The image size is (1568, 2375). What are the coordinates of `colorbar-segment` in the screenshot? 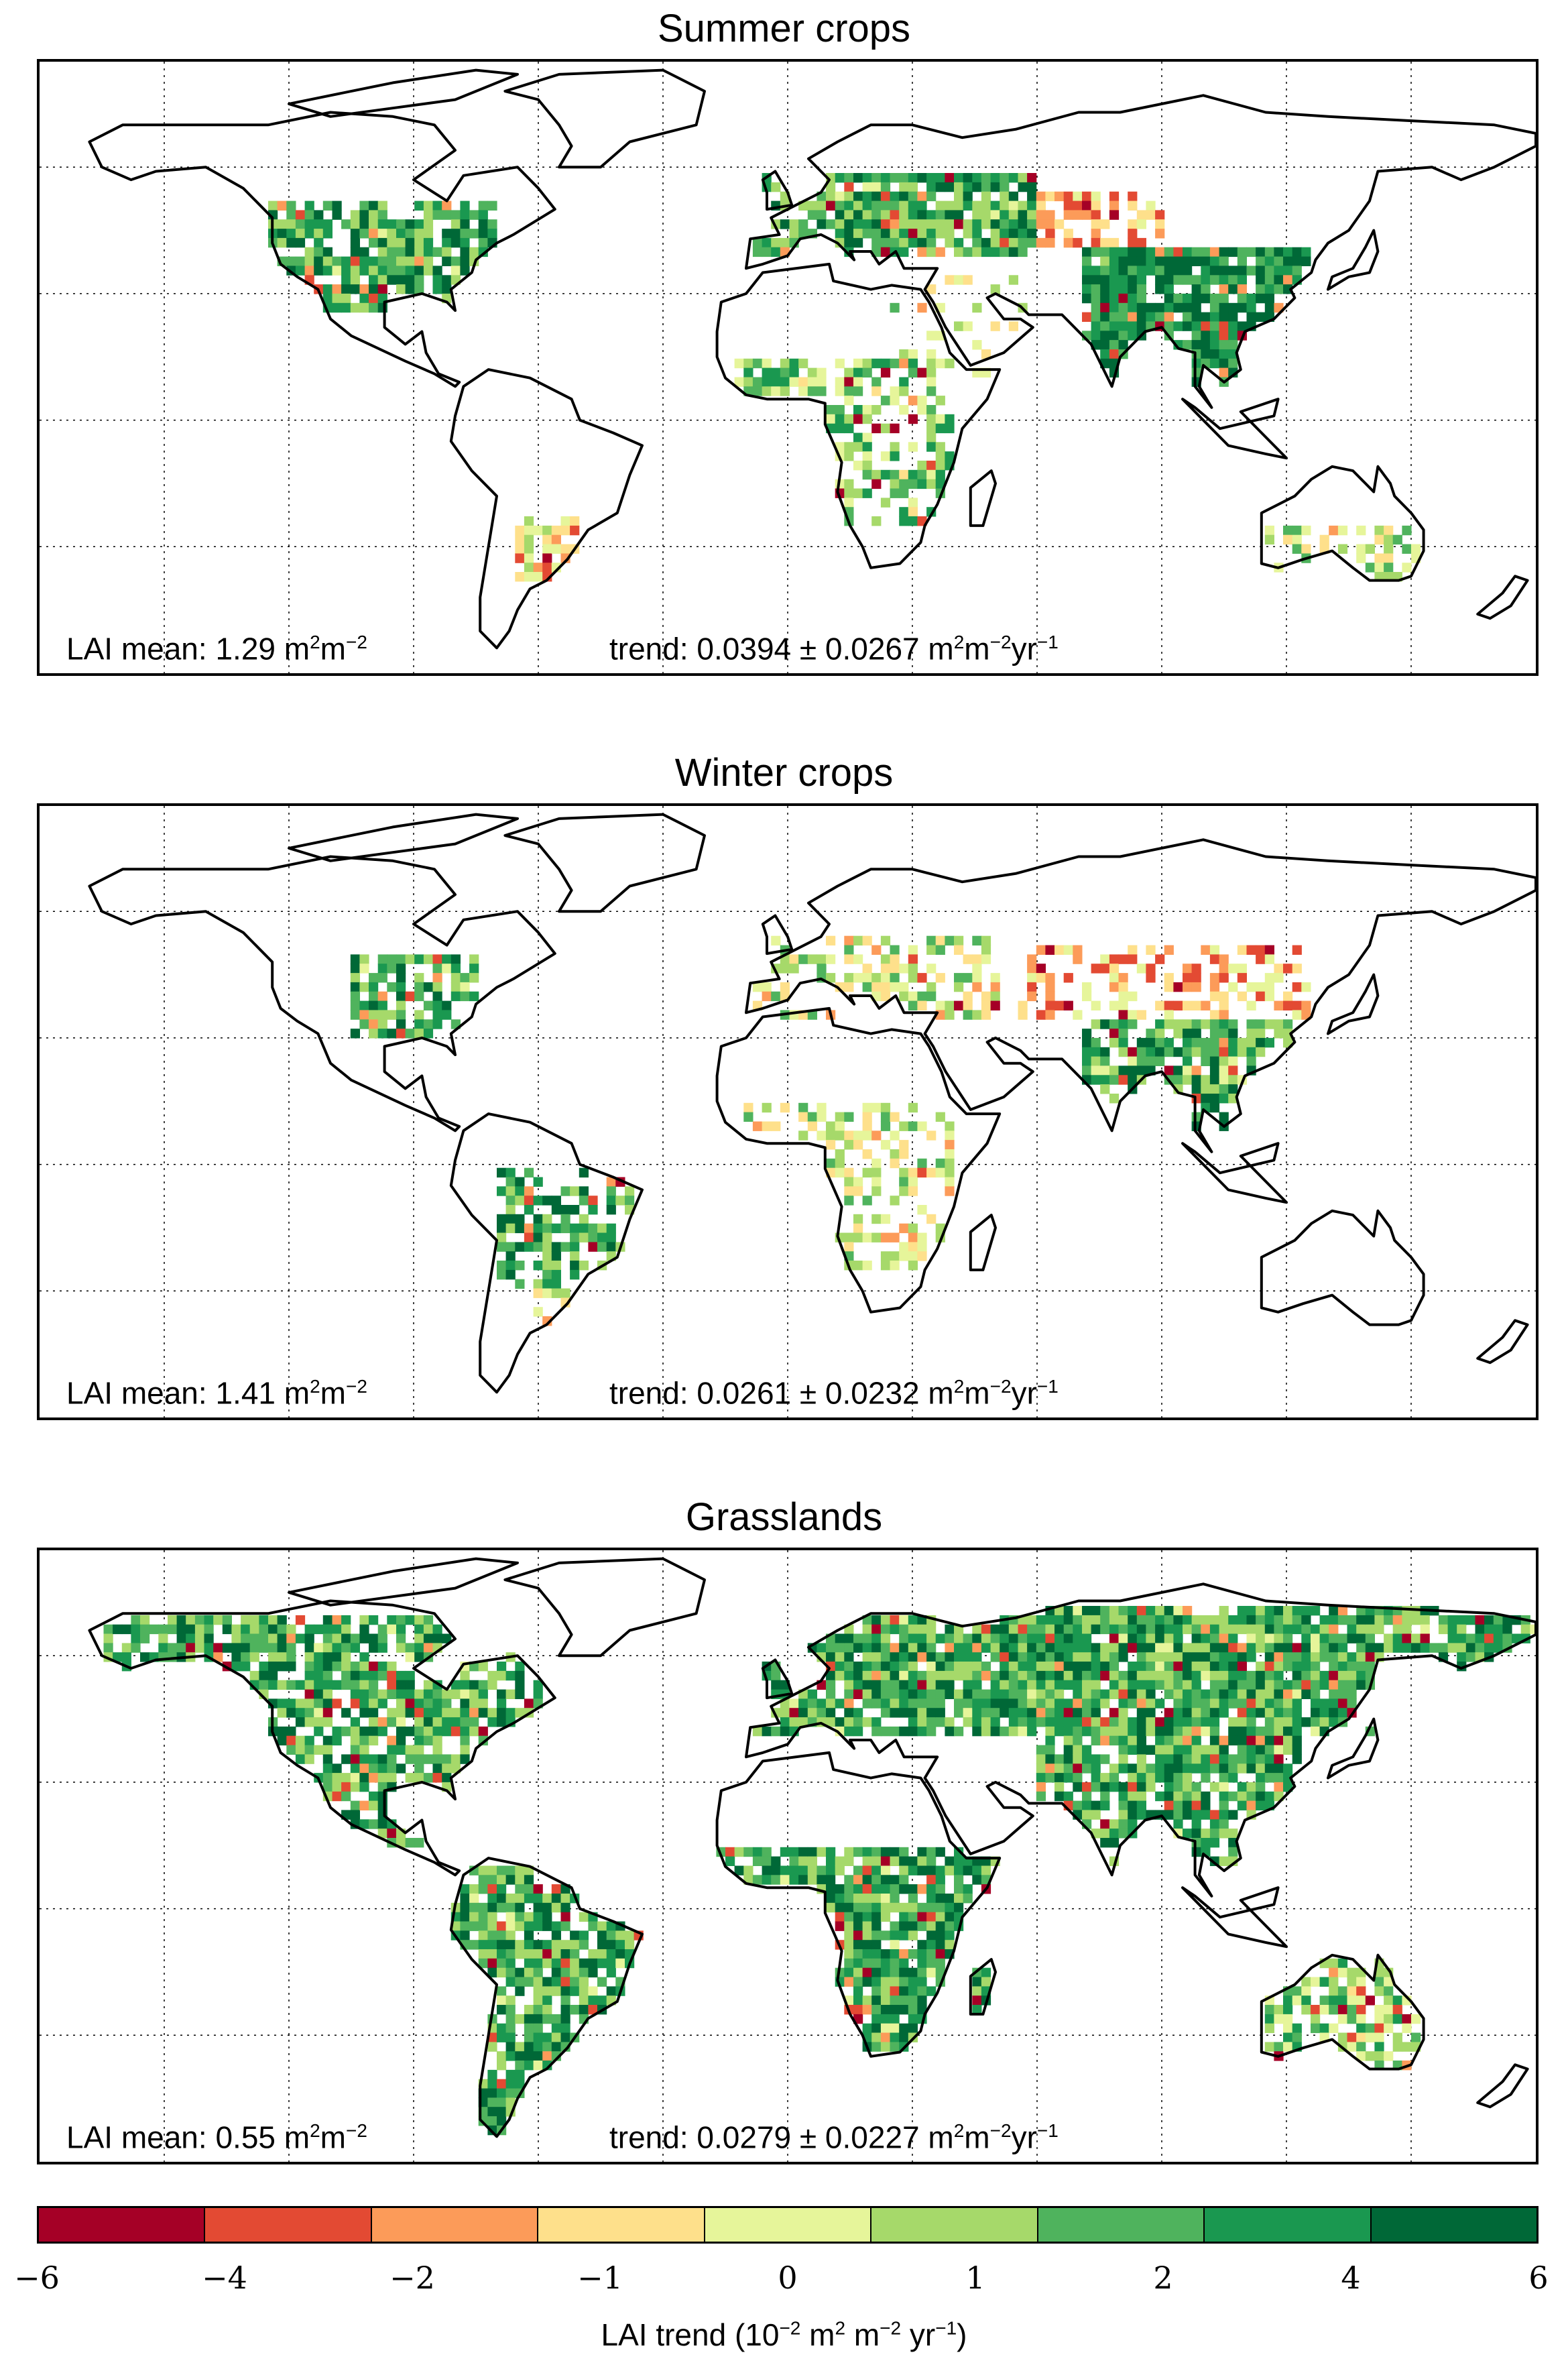 It's located at (455, 2225).